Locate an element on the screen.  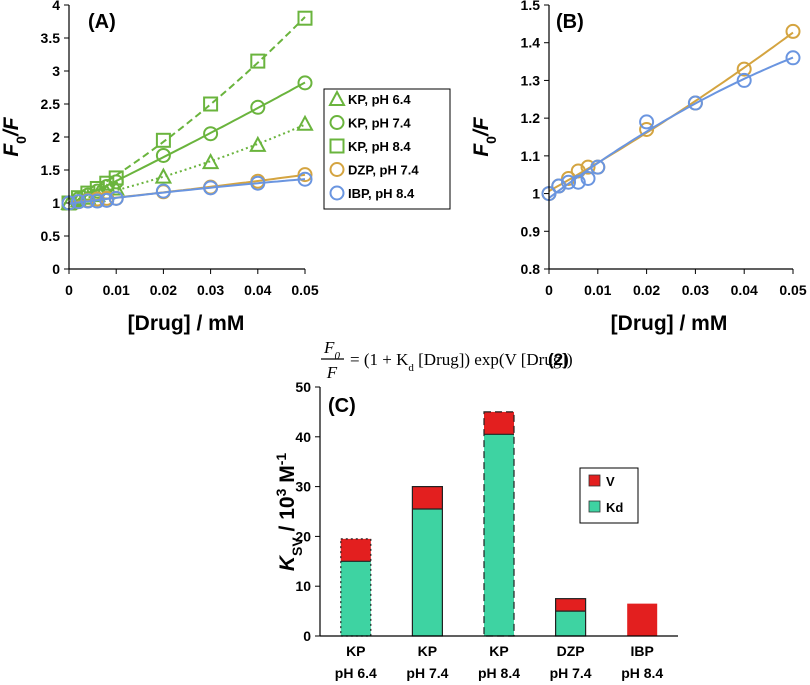
y-tick-label: 1 is located at coordinates (56, 203).